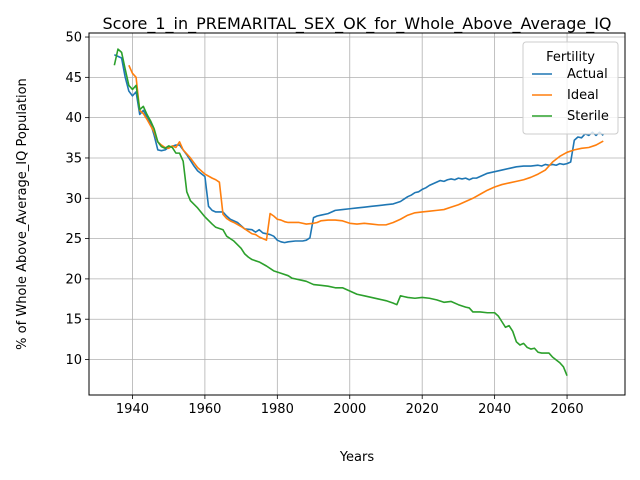 The width and height of the screenshot is (640, 480). What do you see at coordinates (587, 74) in the screenshot?
I see `legend-label-actual: Actual` at bounding box center [587, 74].